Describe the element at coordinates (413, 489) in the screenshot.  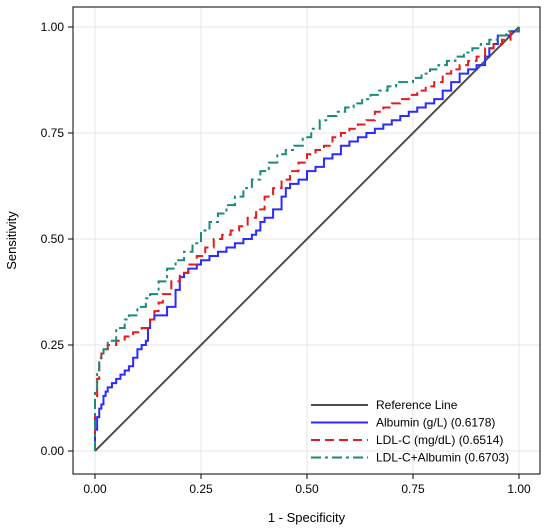
I see `x-tick-label: 0.75` at that location.